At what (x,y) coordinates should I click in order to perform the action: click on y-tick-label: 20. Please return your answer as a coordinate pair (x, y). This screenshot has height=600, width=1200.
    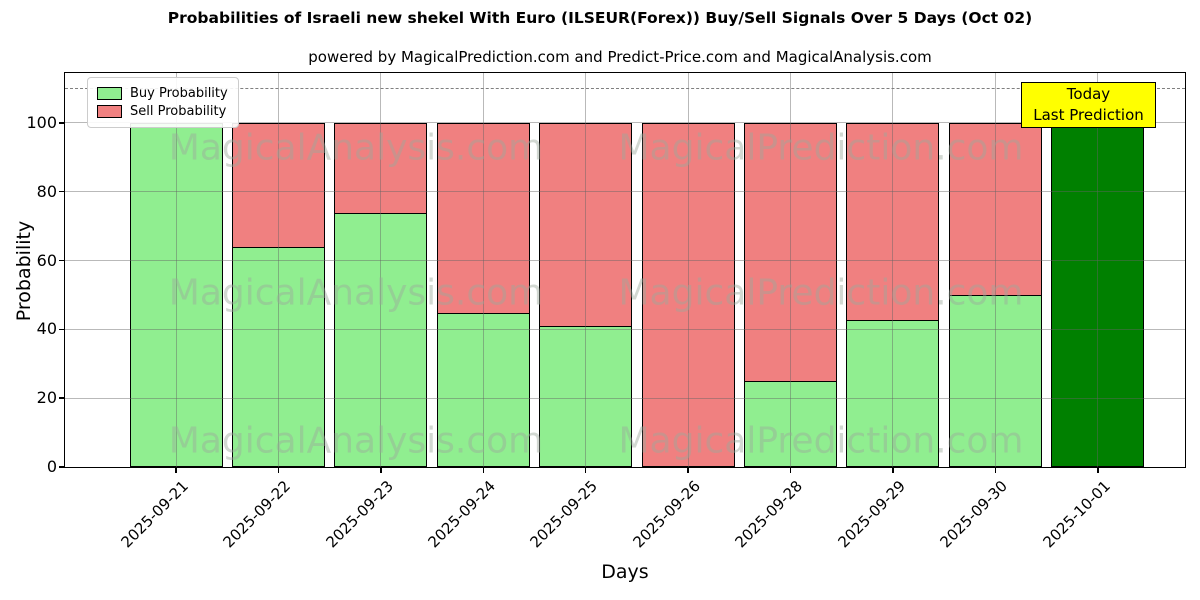
    Looking at the image, I should click on (46, 398).